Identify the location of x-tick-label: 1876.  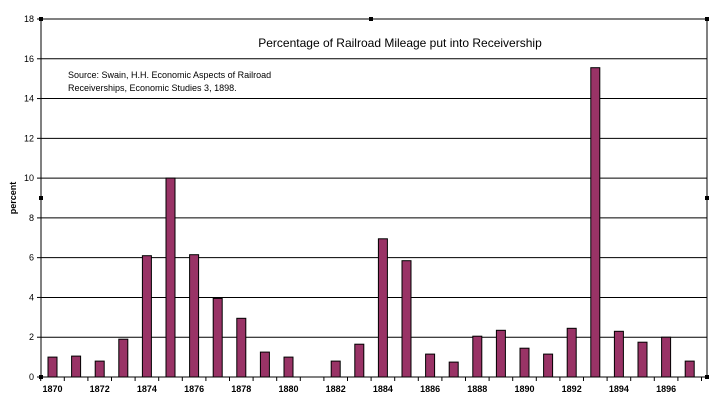
(194, 389).